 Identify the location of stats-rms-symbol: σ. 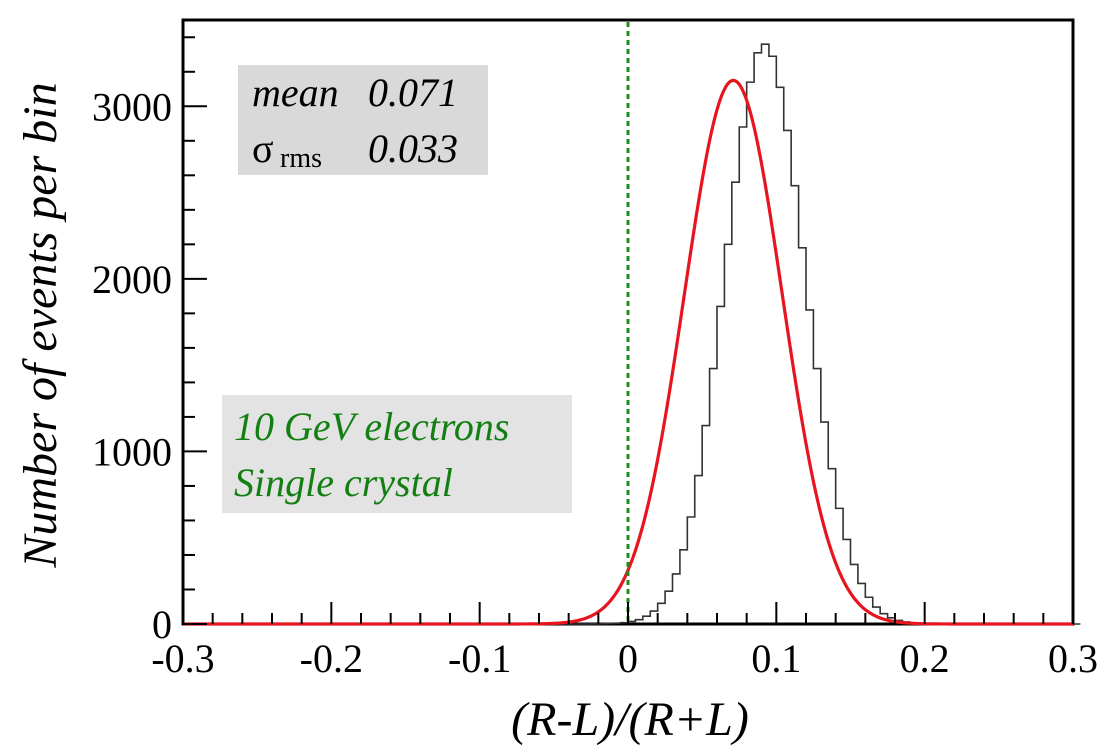
(263, 148).